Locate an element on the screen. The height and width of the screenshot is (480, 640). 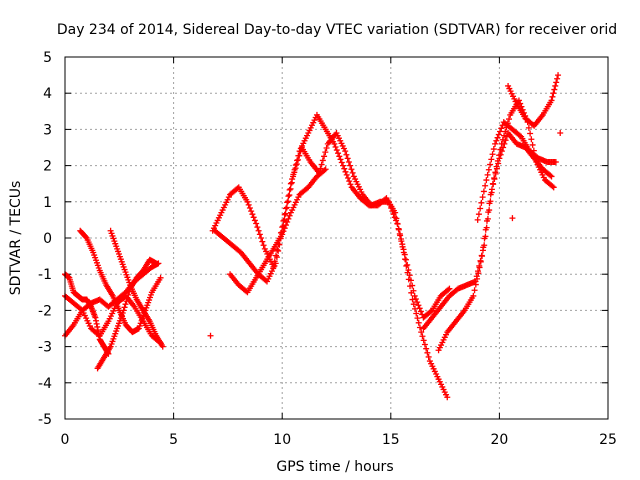
y-tick-label: 5 is located at coordinates (47, 58).